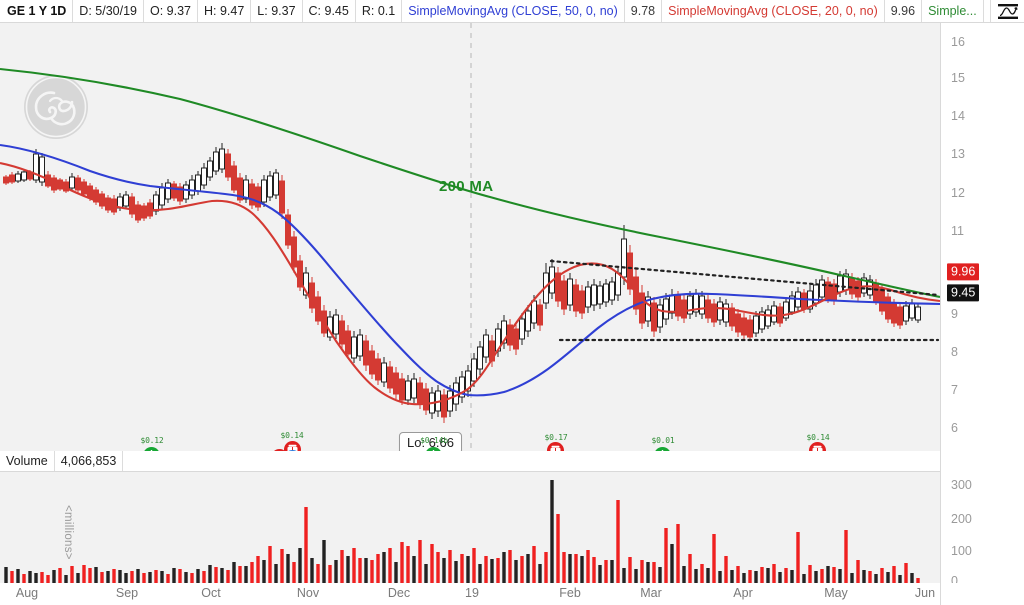  Describe the element at coordinates (663, 440) in the screenshot. I see `event-label: $0.01` at that location.